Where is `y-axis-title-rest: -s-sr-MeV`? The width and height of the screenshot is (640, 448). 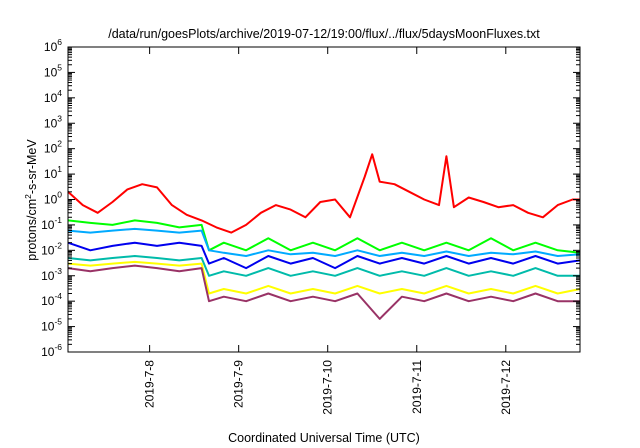 y-axis-title-rest: -s-sr-MeV is located at coordinates (32, 167).